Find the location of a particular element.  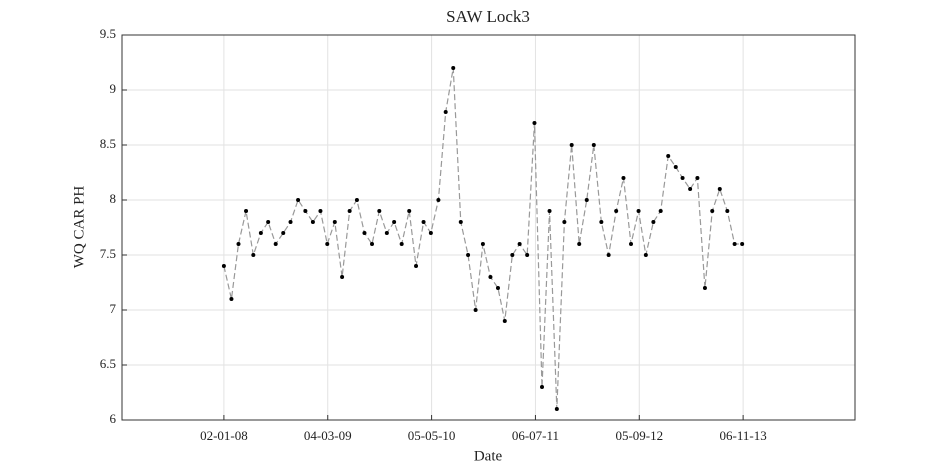

y-tick-label: 7 is located at coordinates (113, 308).